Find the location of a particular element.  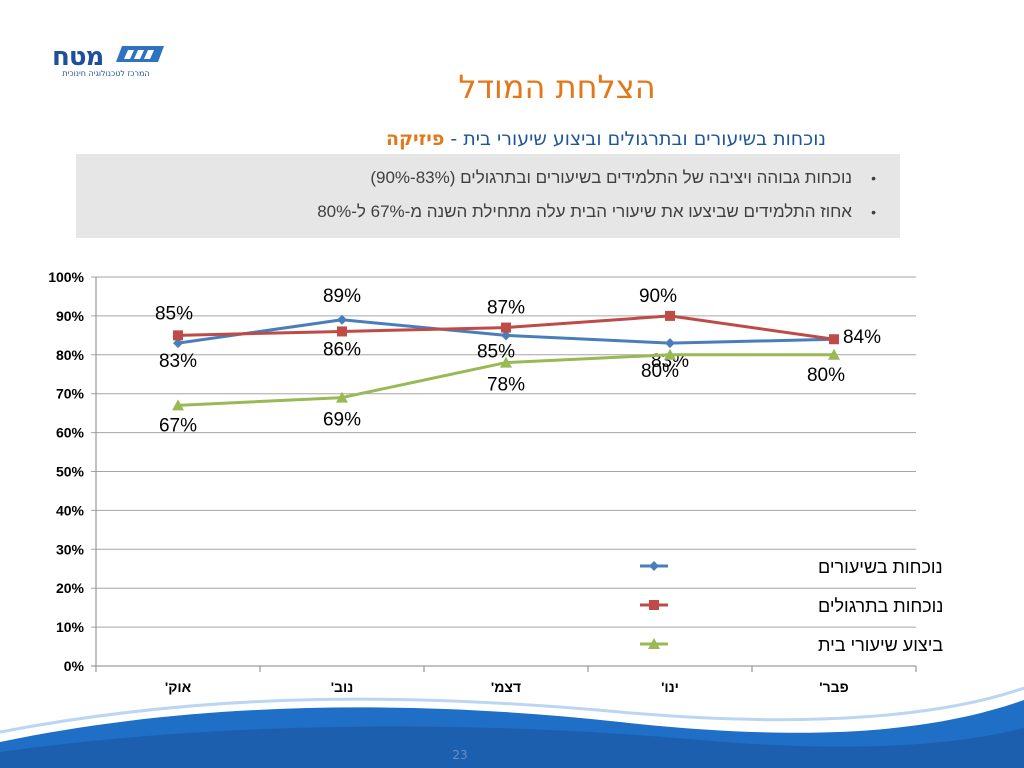

y-tick-label: 100% is located at coordinates (66, 277).